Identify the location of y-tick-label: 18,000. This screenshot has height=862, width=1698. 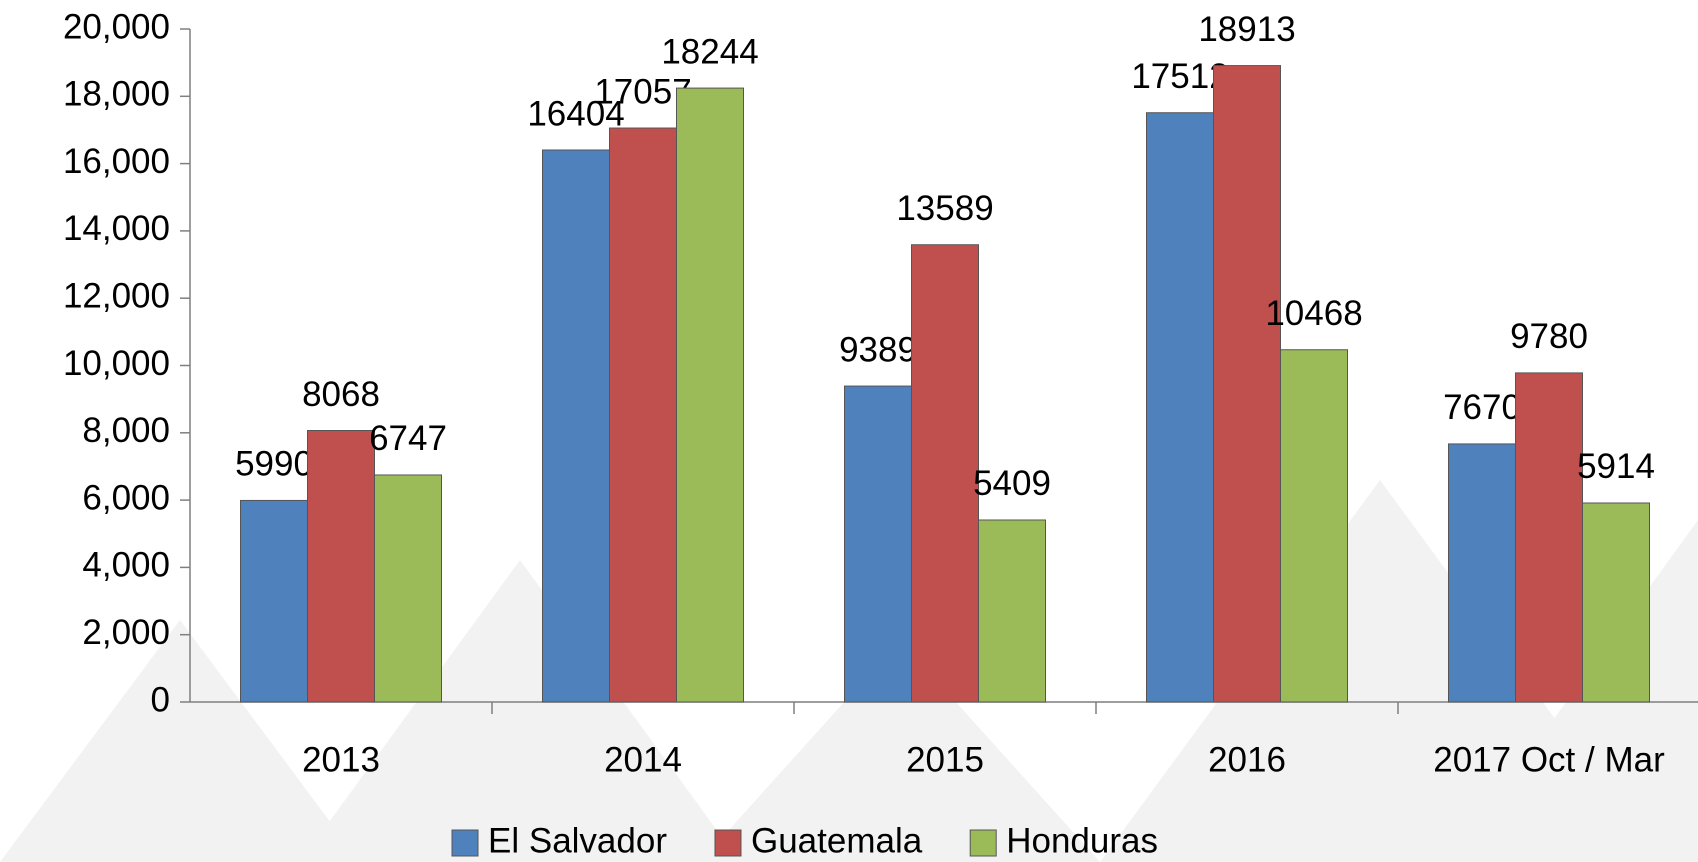
(116, 94).